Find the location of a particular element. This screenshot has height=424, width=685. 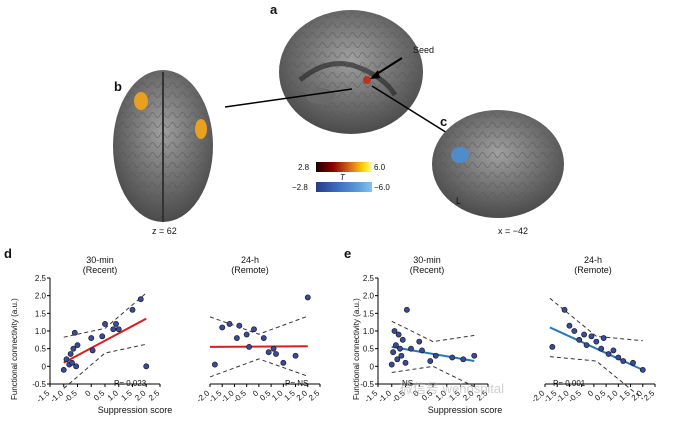

plot4-p-value: P= 0.001 is located at coordinates (569, 383).